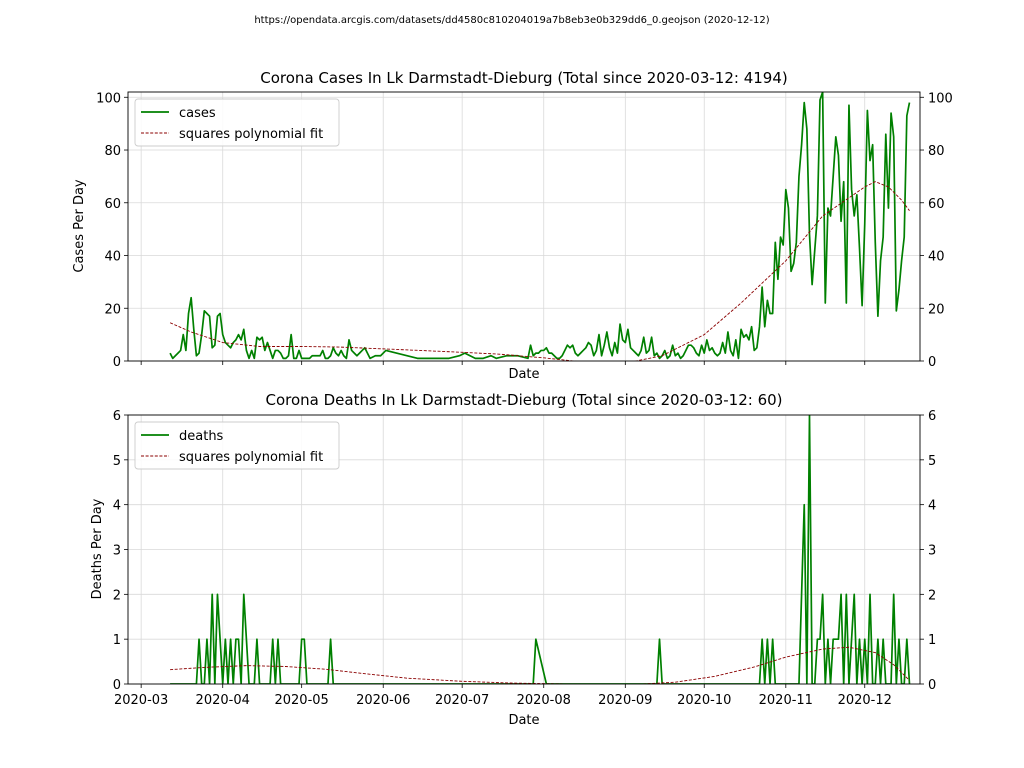 This screenshot has height=768, width=1024. Describe the element at coordinates (108, 98) in the screenshot. I see `cases-y-tick-label: 100` at that location.